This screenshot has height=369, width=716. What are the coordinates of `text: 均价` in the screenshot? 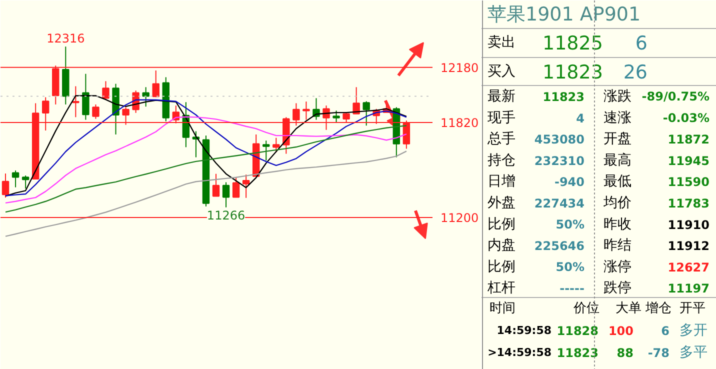 It's located at (617, 203).